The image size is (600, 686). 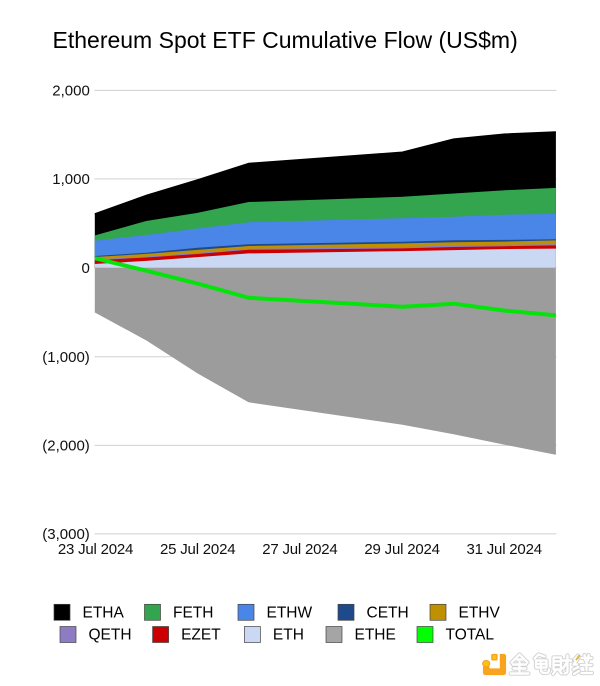 I want to click on svg-text: ETH, so click(x=288, y=635).